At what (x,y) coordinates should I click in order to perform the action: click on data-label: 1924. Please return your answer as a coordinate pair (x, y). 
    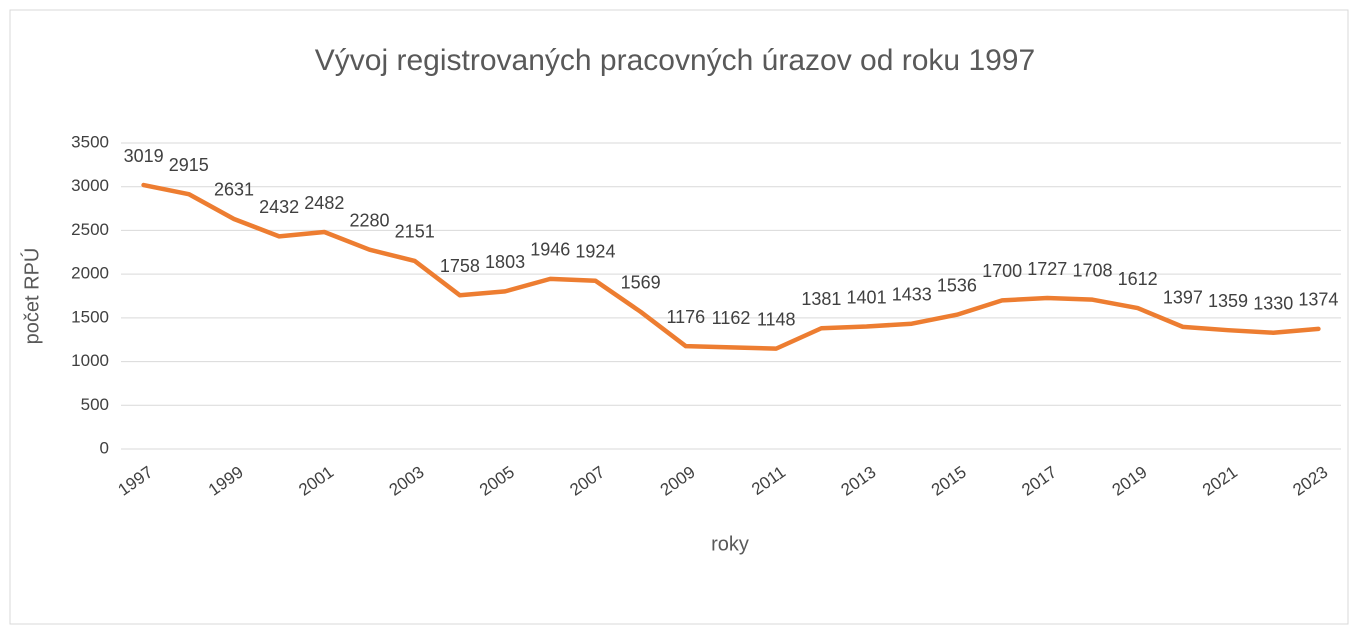
    Looking at the image, I should click on (595, 252).